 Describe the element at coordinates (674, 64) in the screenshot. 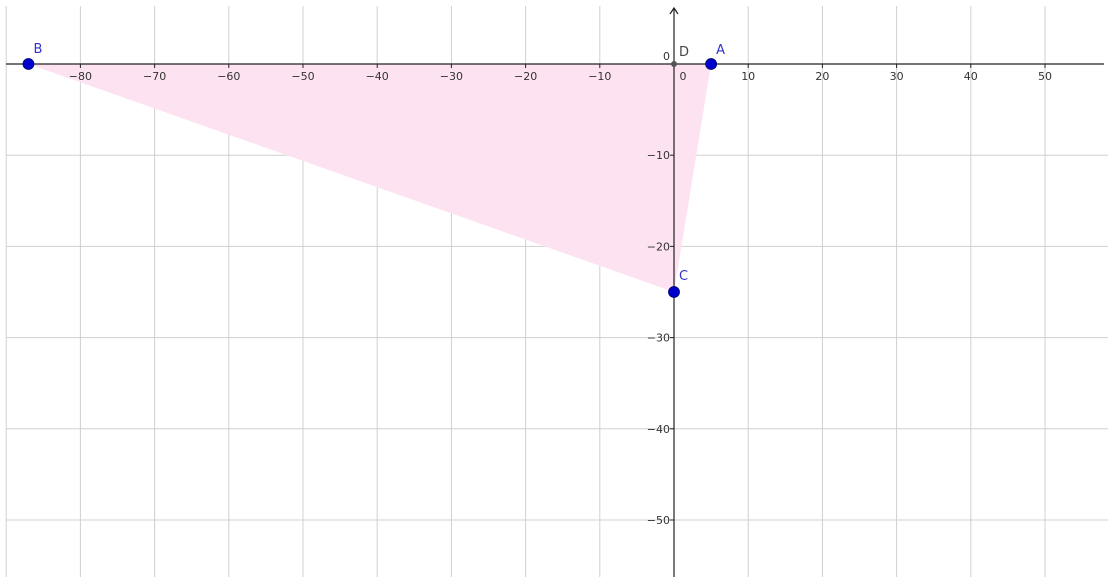

I see `point-d-marker` at that location.